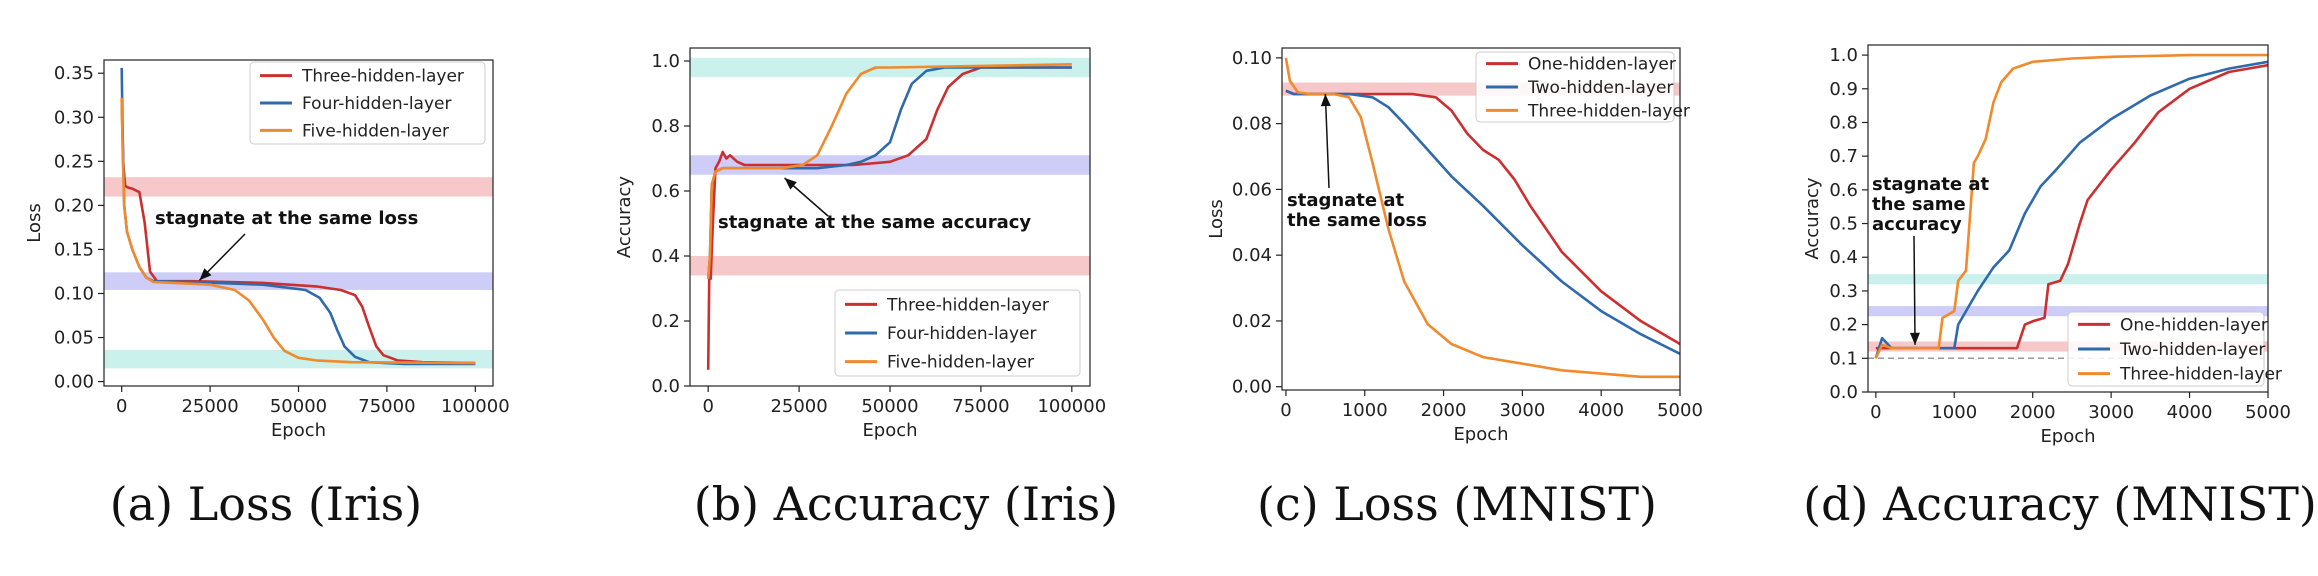 This screenshot has height=576, width=2318. What do you see at coordinates (1457, 504) in the screenshot?
I see `subfigure-caption: (c) Loss (MNIST)` at bounding box center [1457, 504].